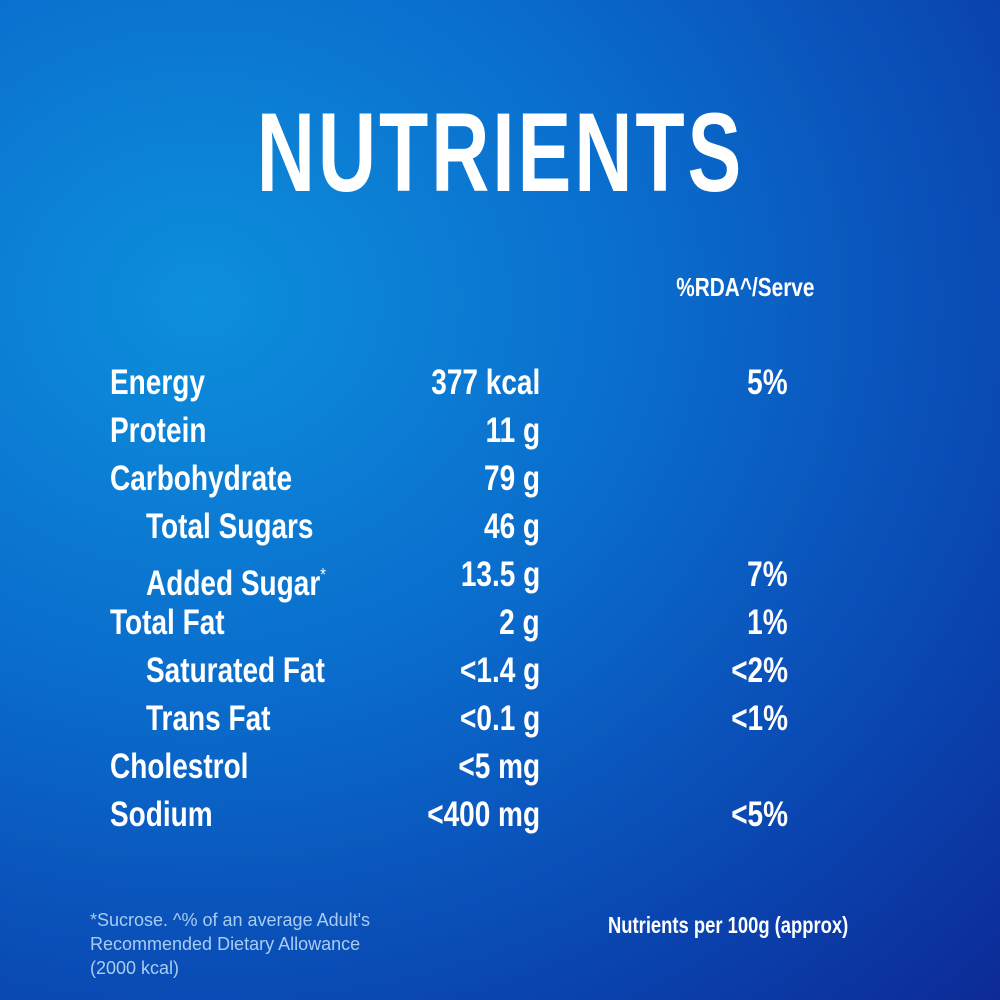 Image resolution: width=1000 pixels, height=1000 pixels. What do you see at coordinates (511, 478) in the screenshot?
I see `amount-text: 79 g` at bounding box center [511, 478].